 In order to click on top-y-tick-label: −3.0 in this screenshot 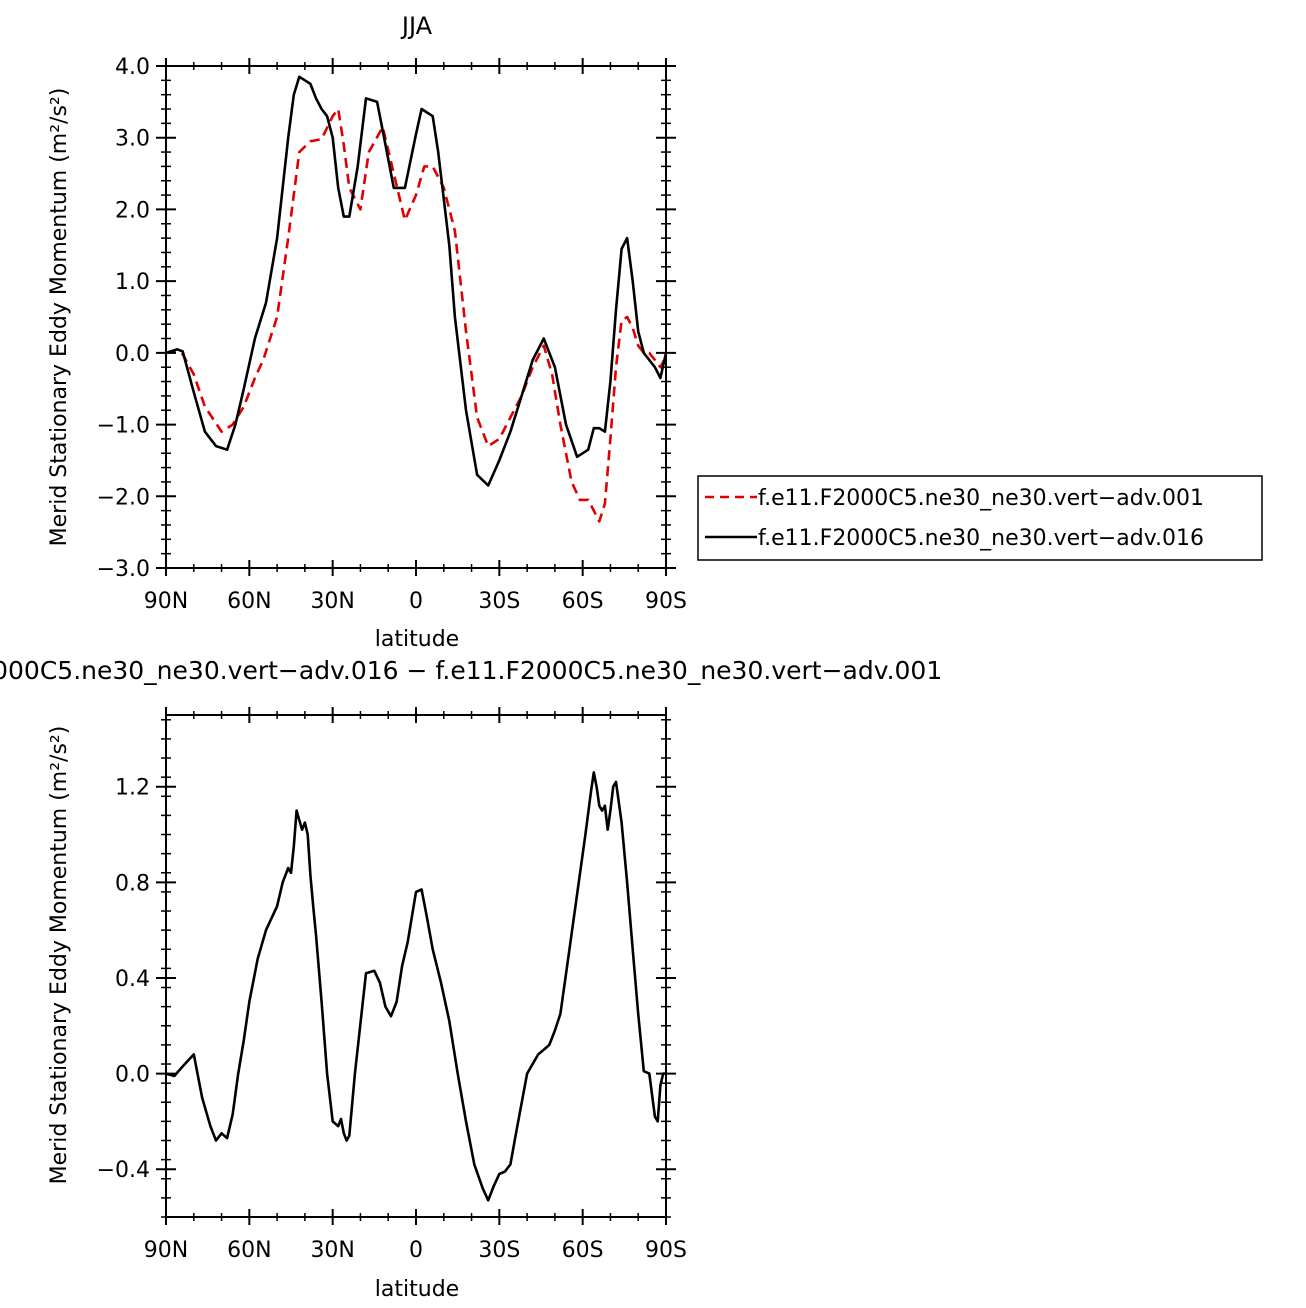, I will do `click(123, 569)`.